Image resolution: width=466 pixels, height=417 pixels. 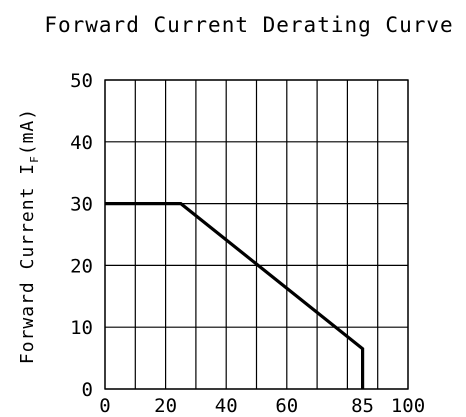 I want to click on chart-title: Forward Current Derating Curve, so click(x=248, y=25).